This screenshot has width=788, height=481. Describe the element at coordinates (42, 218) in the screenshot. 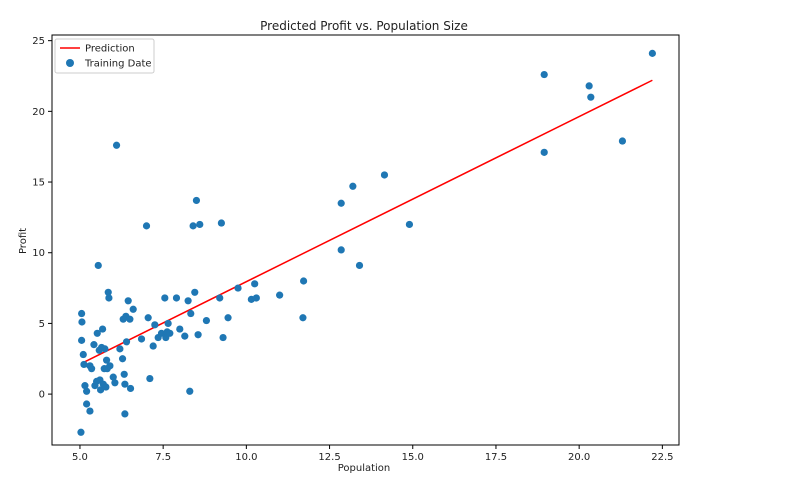

I see `y-axis: 0 5 10 15 20 25` at that location.